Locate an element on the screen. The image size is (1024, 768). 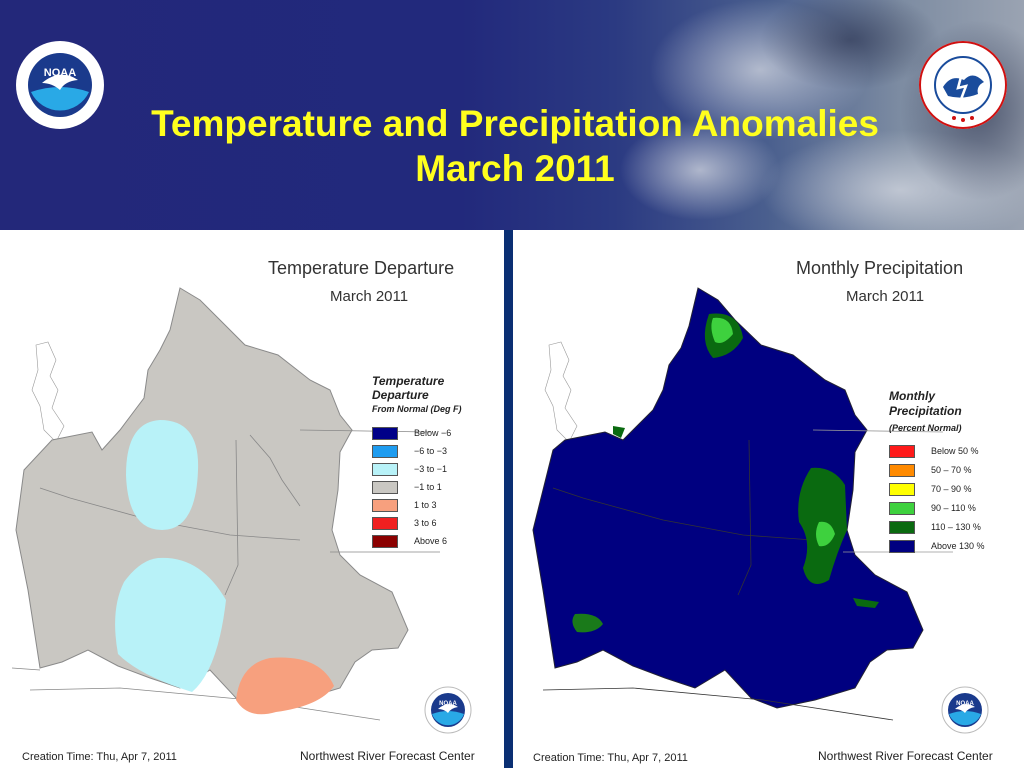
coastline-detail is located at coordinates (26, 669).